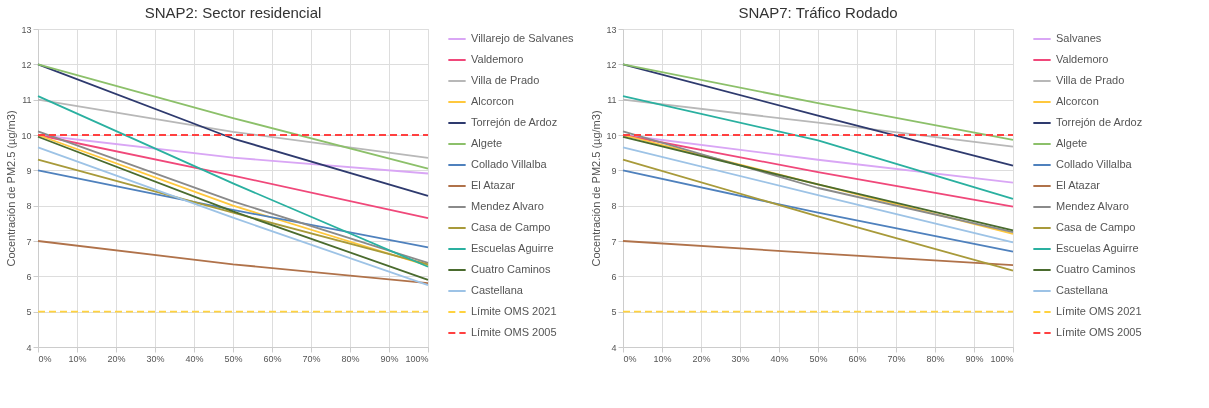 The image size is (1209, 408). Describe the element at coordinates (523, 38) in the screenshot. I see `legend-label: Villarejo de Salvanes` at that location.